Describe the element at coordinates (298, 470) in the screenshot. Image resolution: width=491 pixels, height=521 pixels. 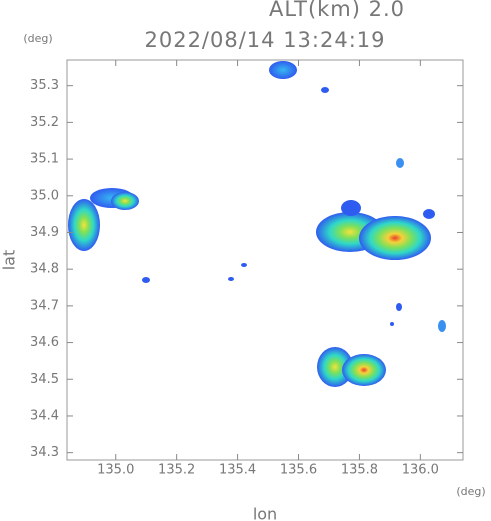
I see `x-tick-label: 135.6` at that location.